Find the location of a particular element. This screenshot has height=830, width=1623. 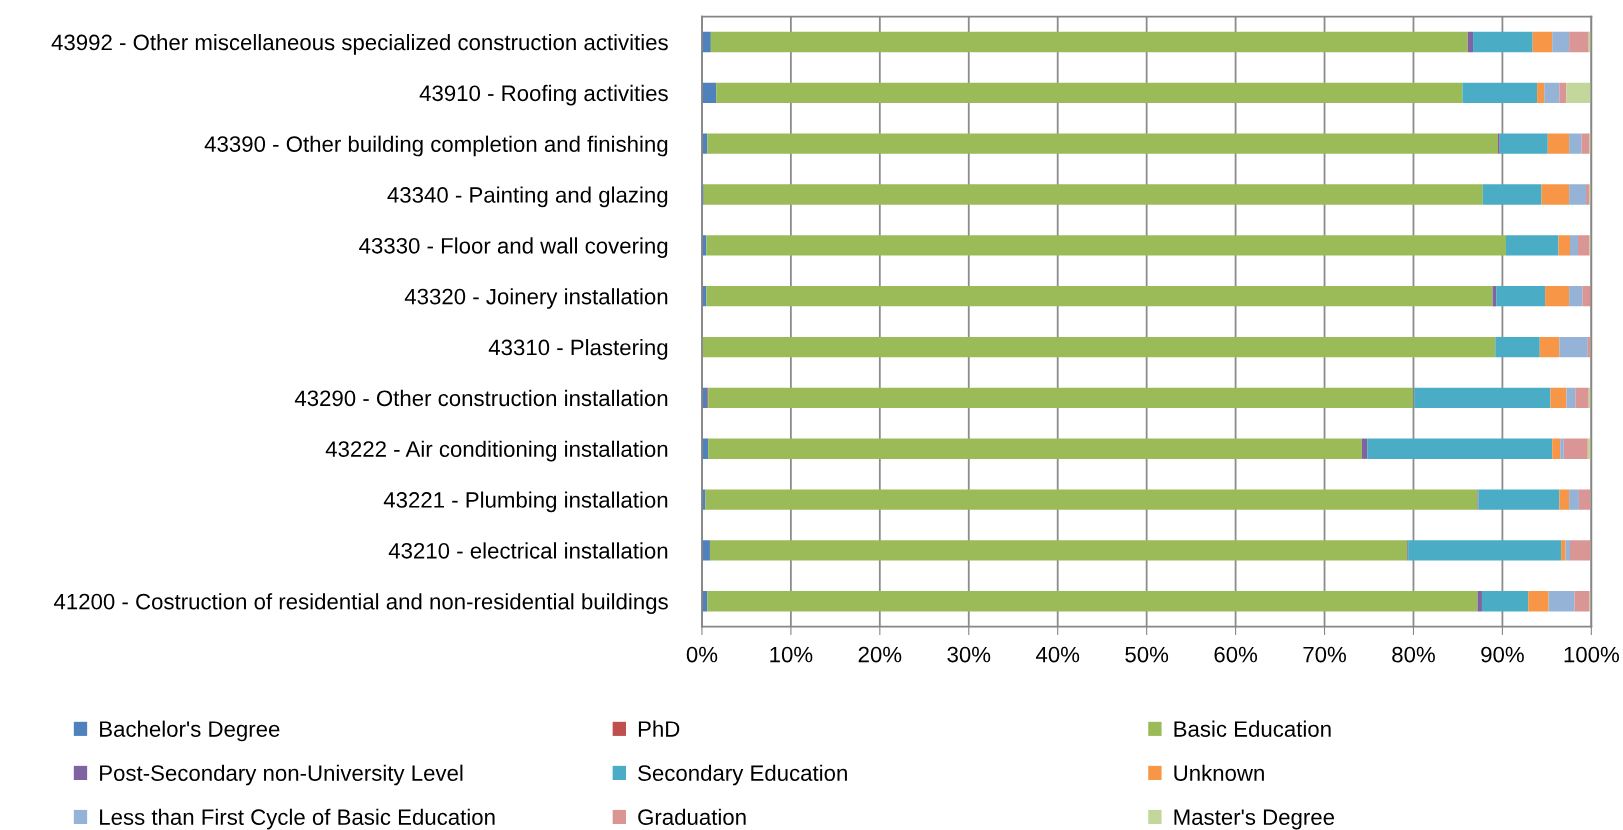

x-tick-label: 60% is located at coordinates (1236, 654).